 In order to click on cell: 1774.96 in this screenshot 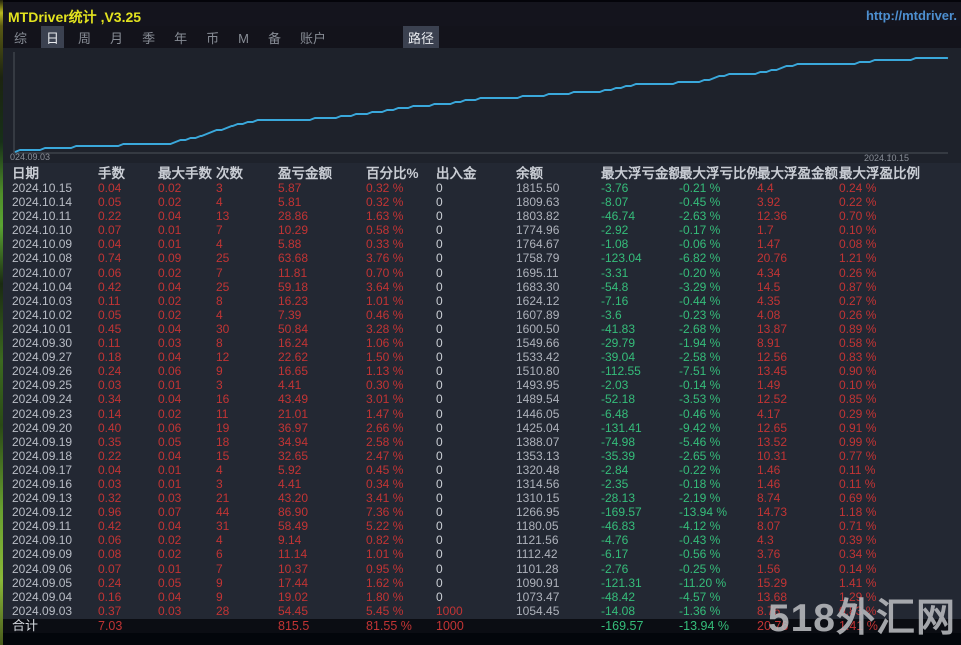, I will do `click(538, 230)`.